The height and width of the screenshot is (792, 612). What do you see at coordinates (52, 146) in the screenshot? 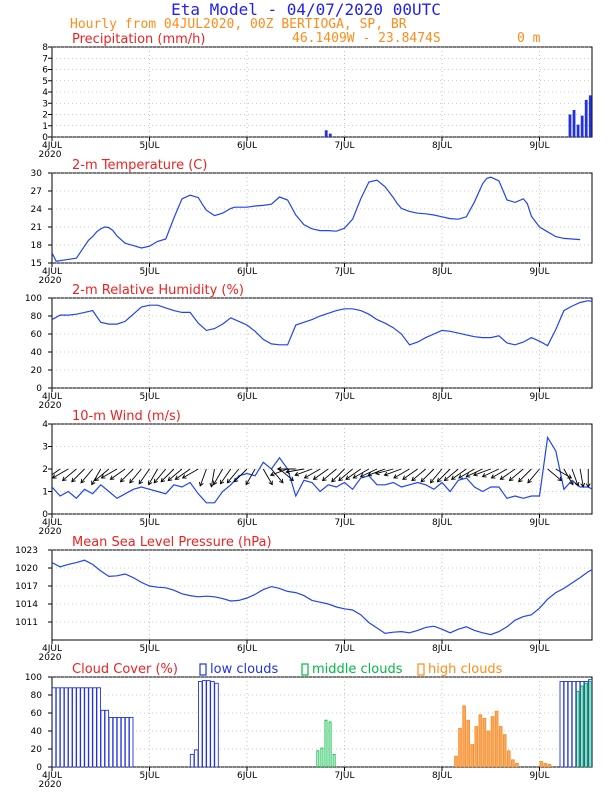
I see `precipitation-xtick-label: 4JUL` at bounding box center [52, 146].